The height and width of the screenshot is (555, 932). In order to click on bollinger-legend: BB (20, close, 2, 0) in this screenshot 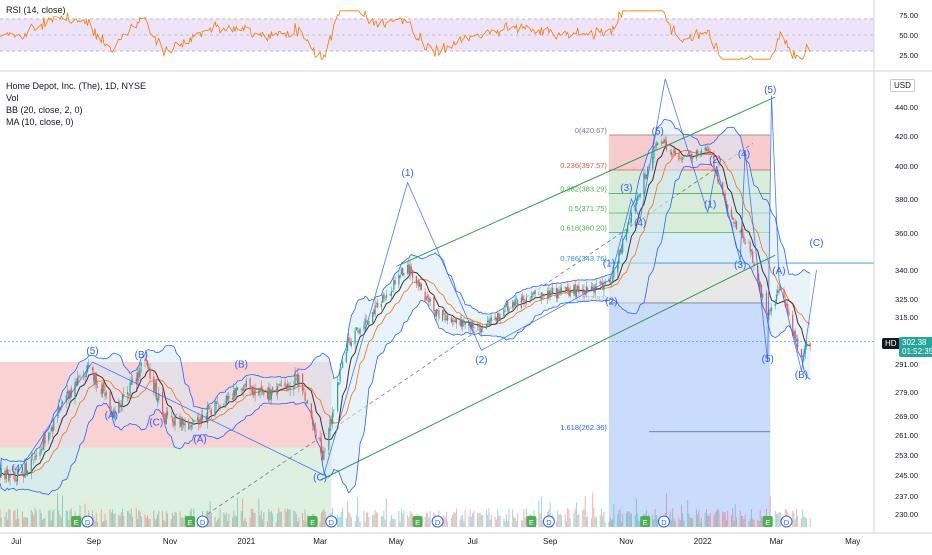, I will do `click(44, 110)`.